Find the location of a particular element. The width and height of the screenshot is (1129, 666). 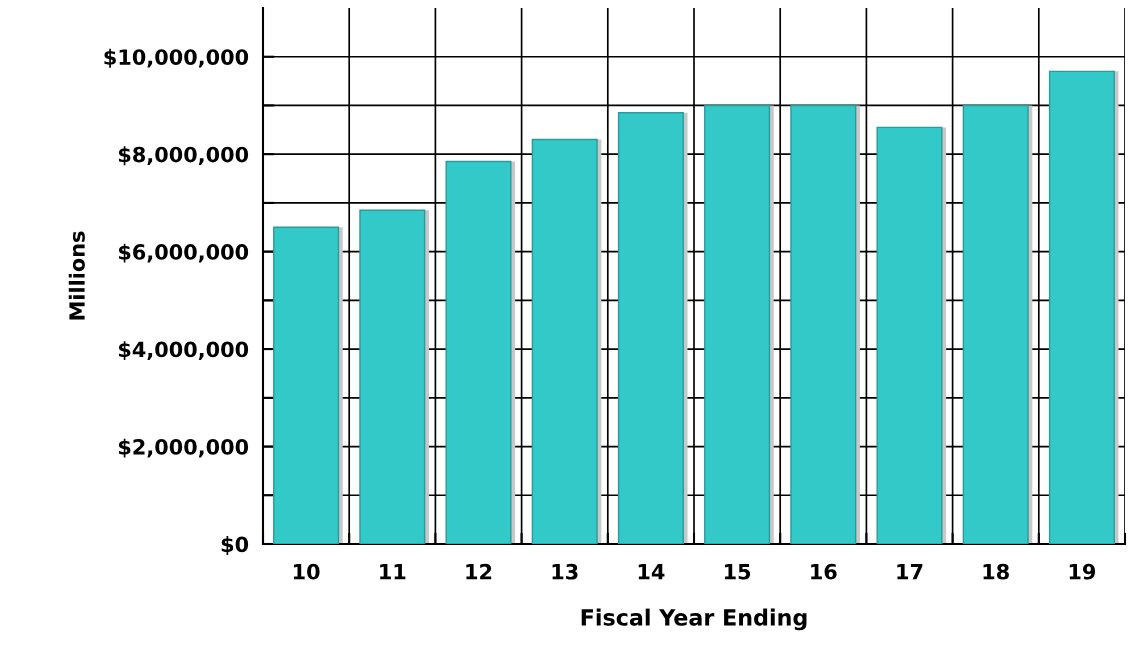

y-axis-title: Millions is located at coordinates (76, 275).